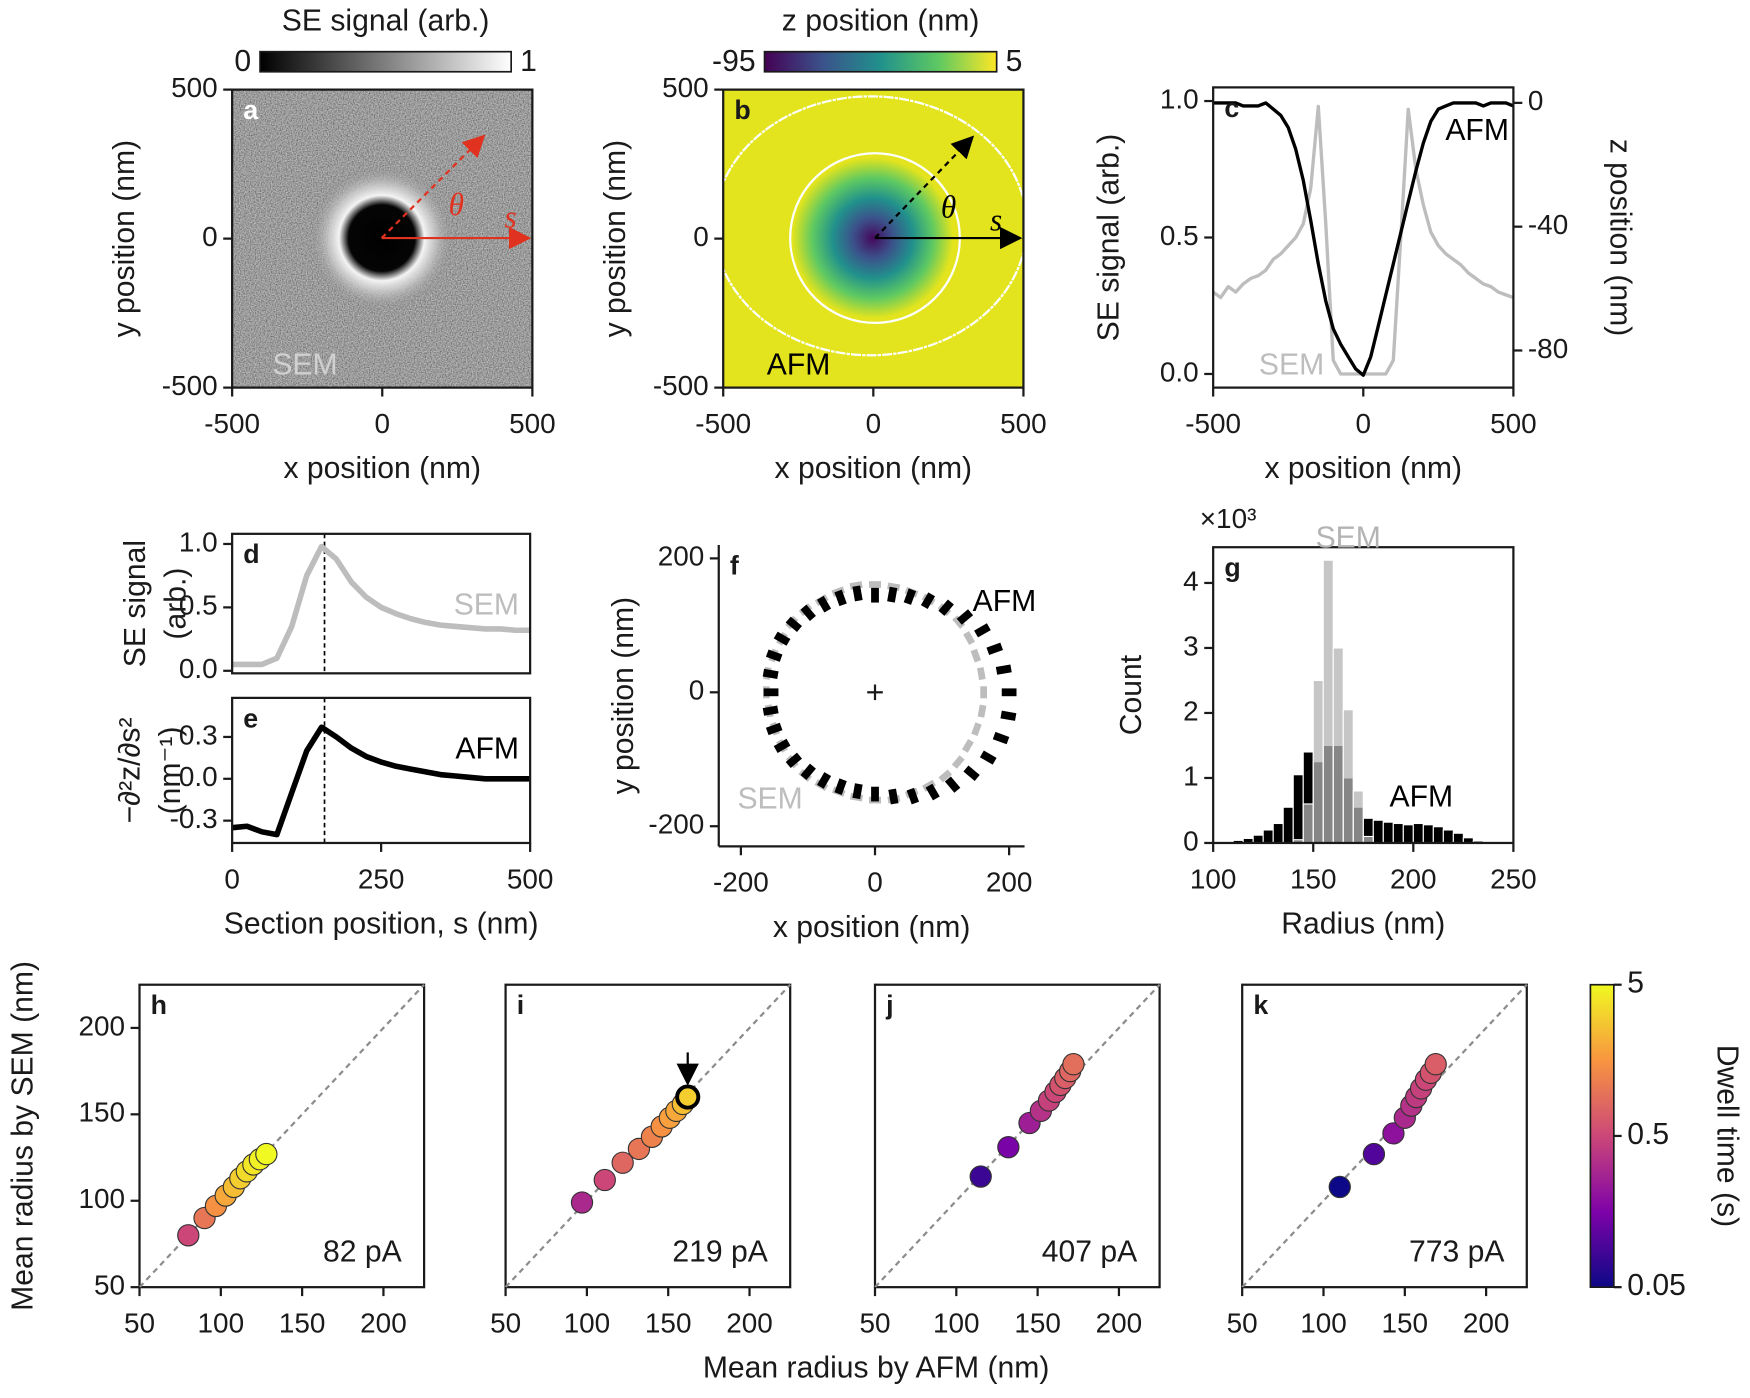 The image size is (1750, 1398). I want to click on y-tick-label: 0, so click(210, 236).